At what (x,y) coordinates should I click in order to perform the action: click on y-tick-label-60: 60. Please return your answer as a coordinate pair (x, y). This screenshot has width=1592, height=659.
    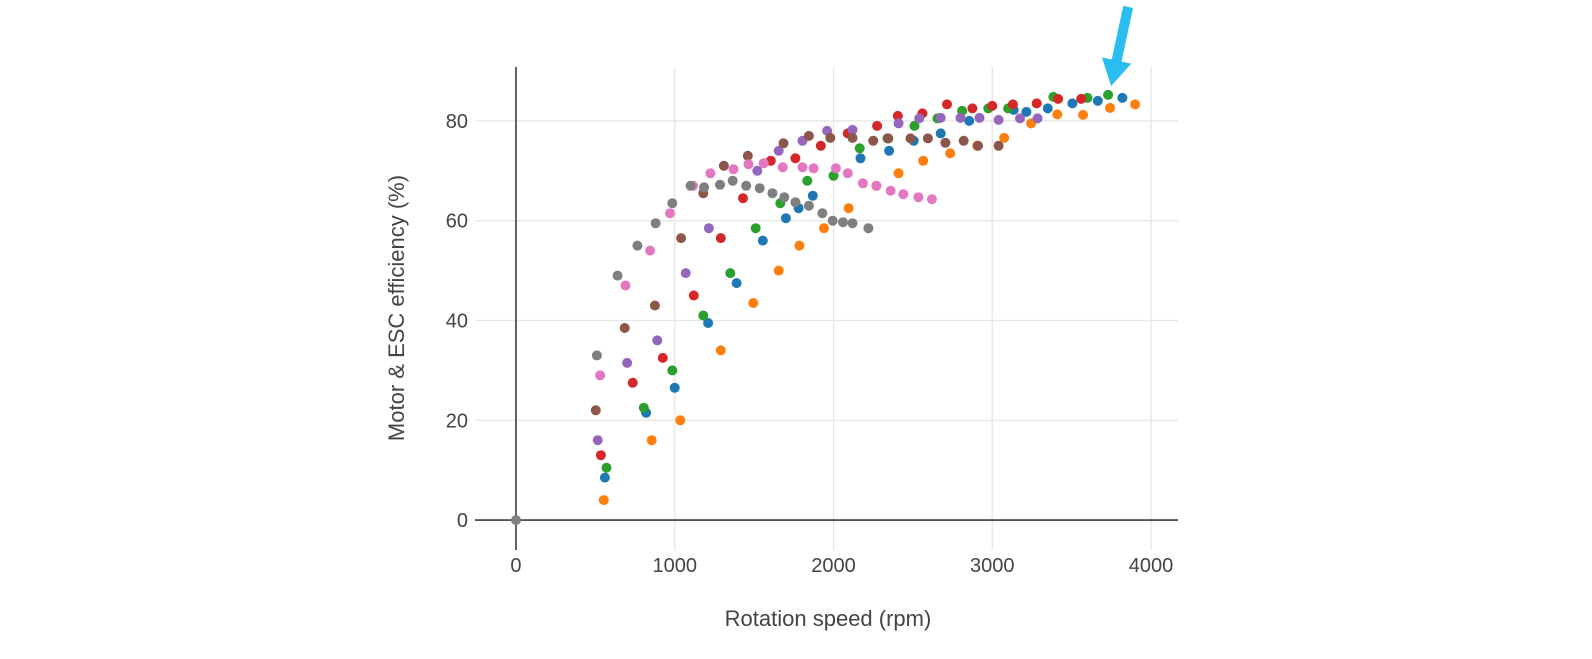
    Looking at the image, I should click on (457, 222).